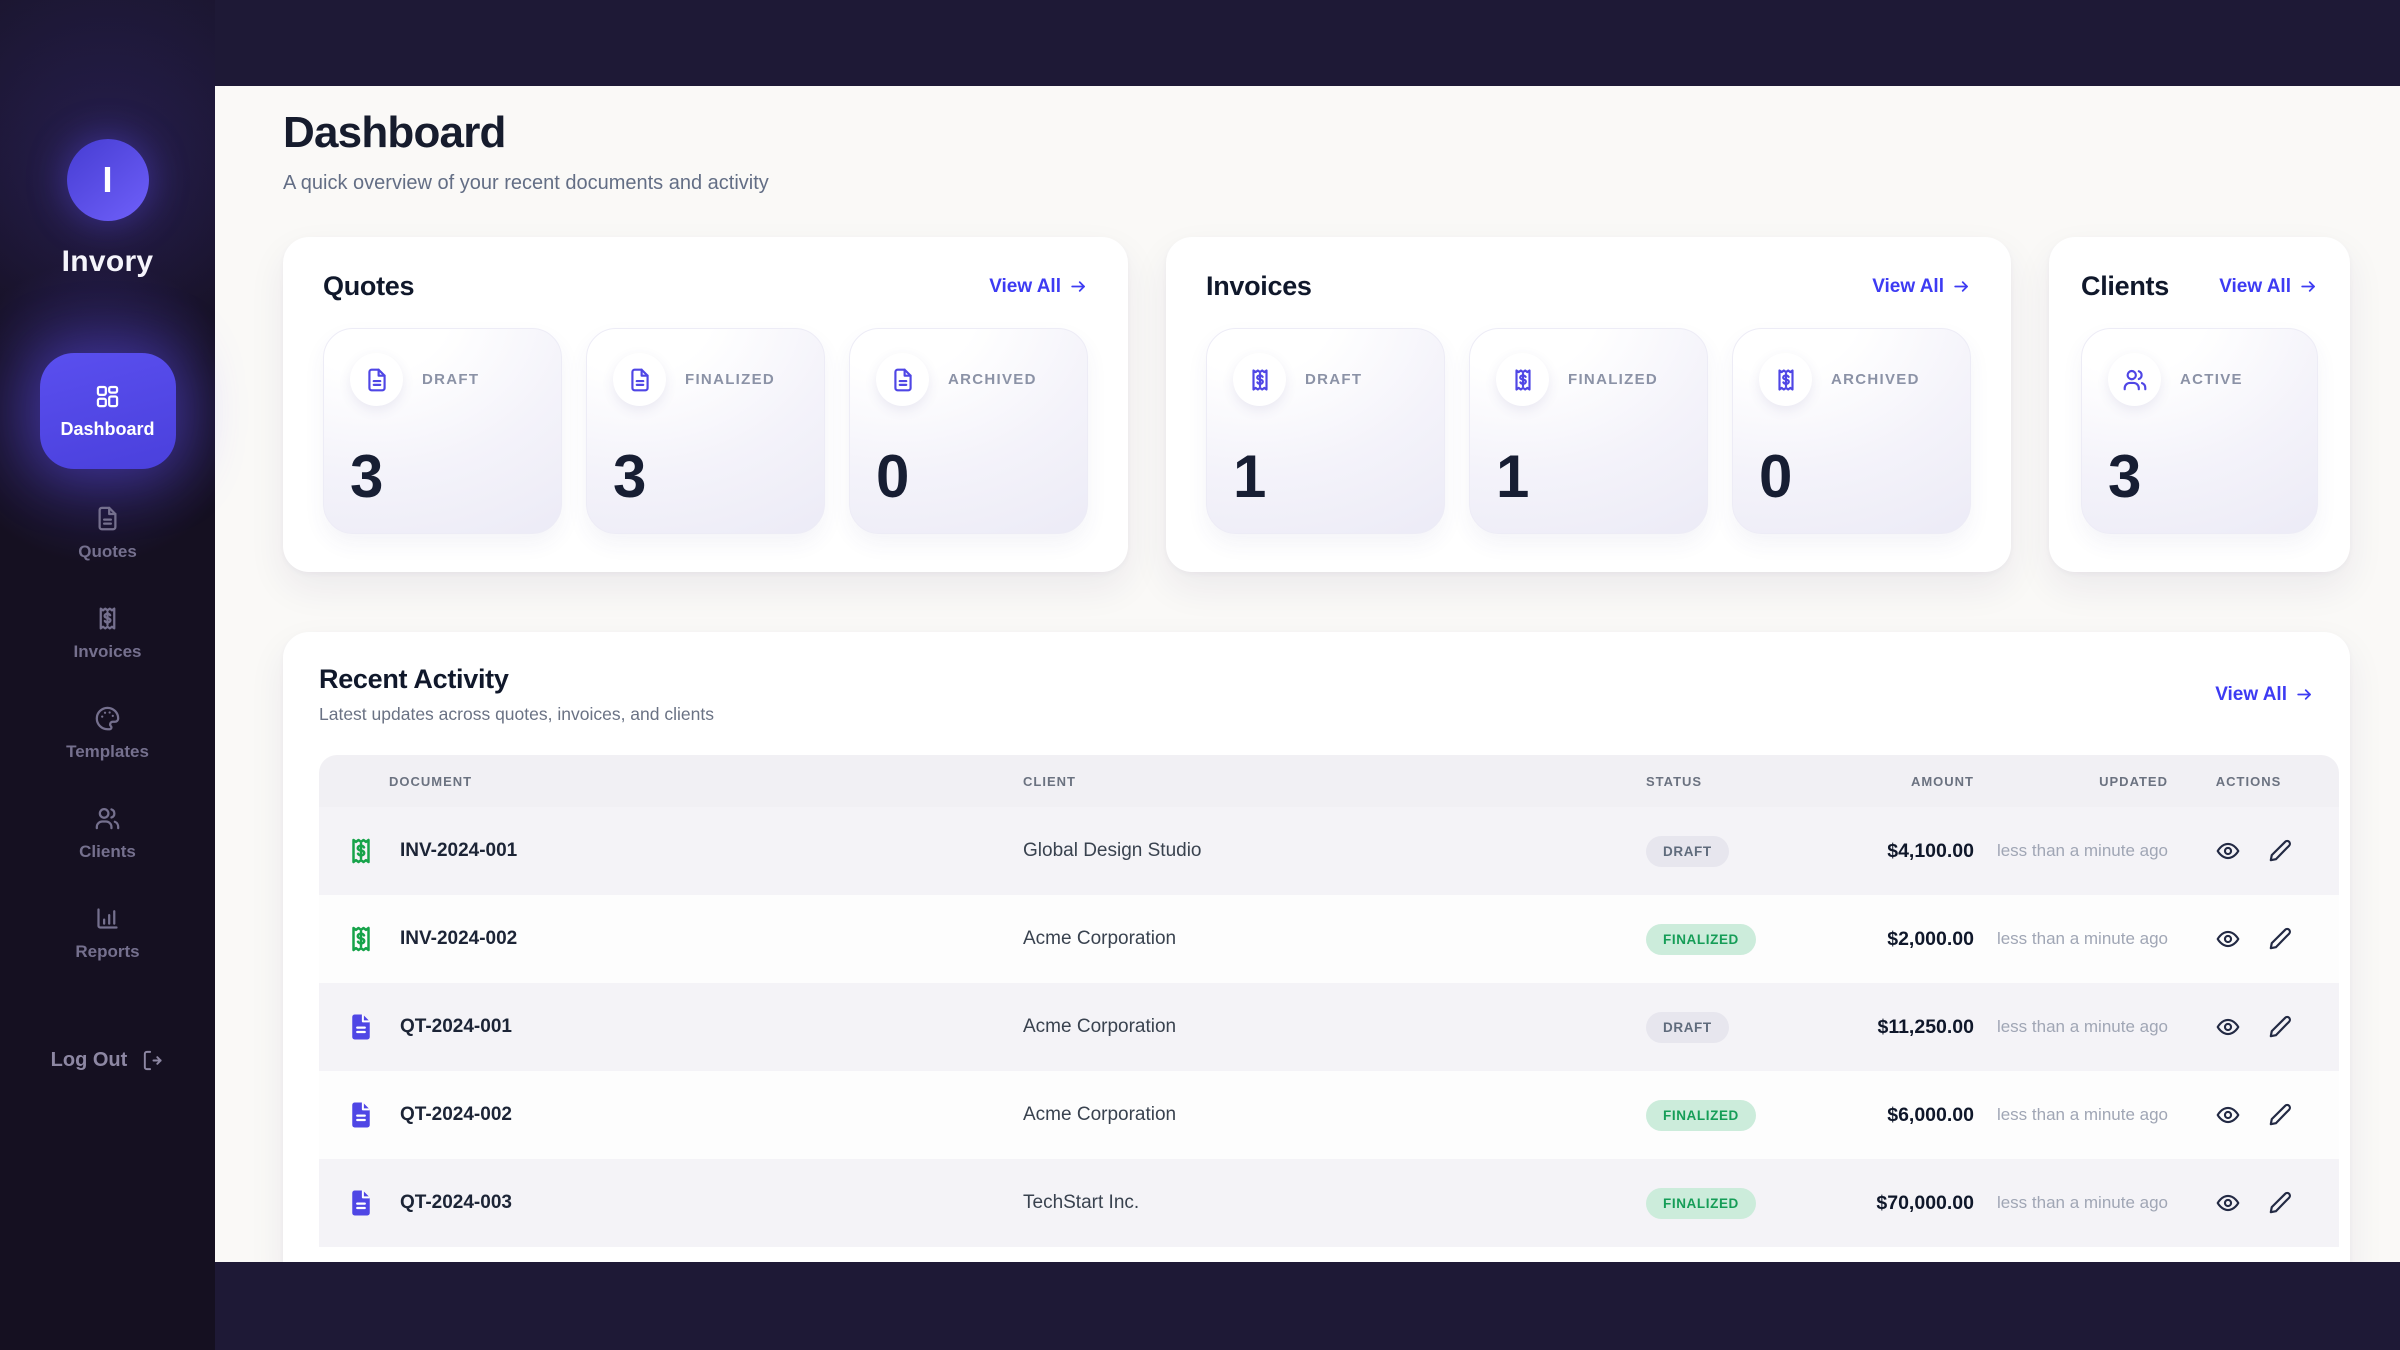  Describe the element at coordinates (107, 633) in the screenshot. I see `sidebar-item-invoices: Invoices` at that location.